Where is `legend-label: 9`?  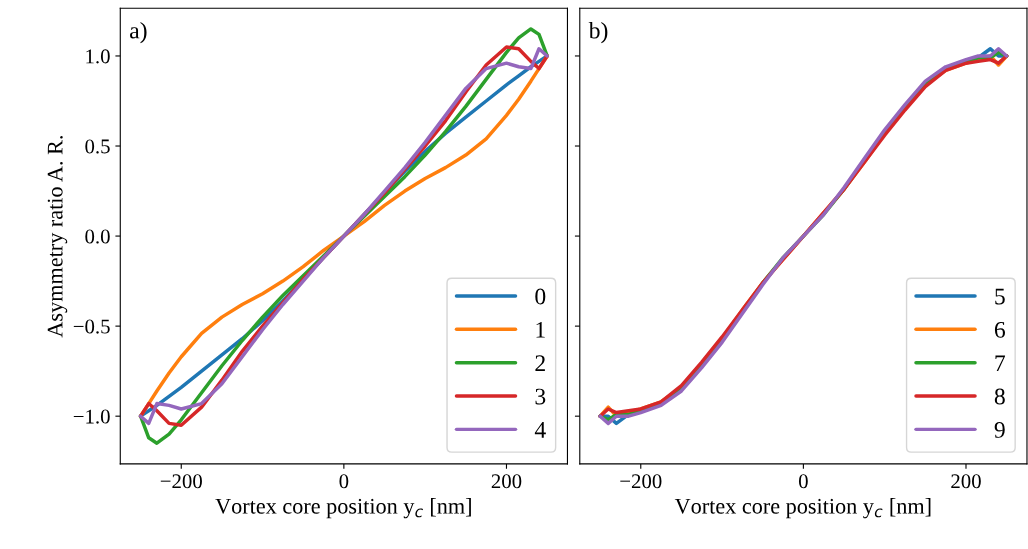 legend-label: 9 is located at coordinates (999, 429).